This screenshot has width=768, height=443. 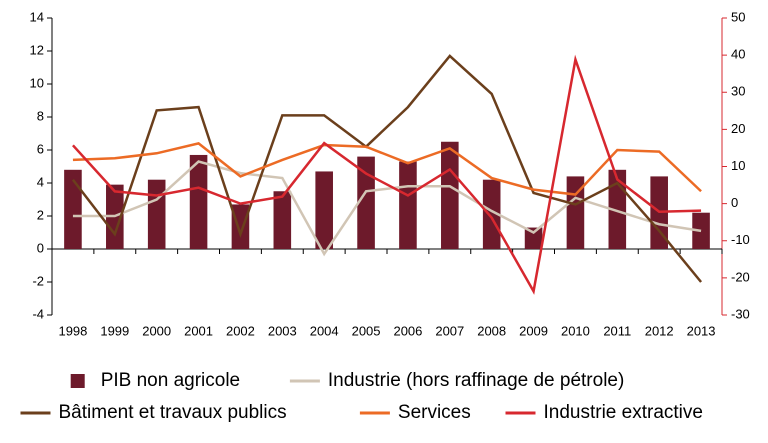 What do you see at coordinates (476, 380) in the screenshot?
I see `legend-label: Industrie (hors raffinage de pétrole)` at bounding box center [476, 380].